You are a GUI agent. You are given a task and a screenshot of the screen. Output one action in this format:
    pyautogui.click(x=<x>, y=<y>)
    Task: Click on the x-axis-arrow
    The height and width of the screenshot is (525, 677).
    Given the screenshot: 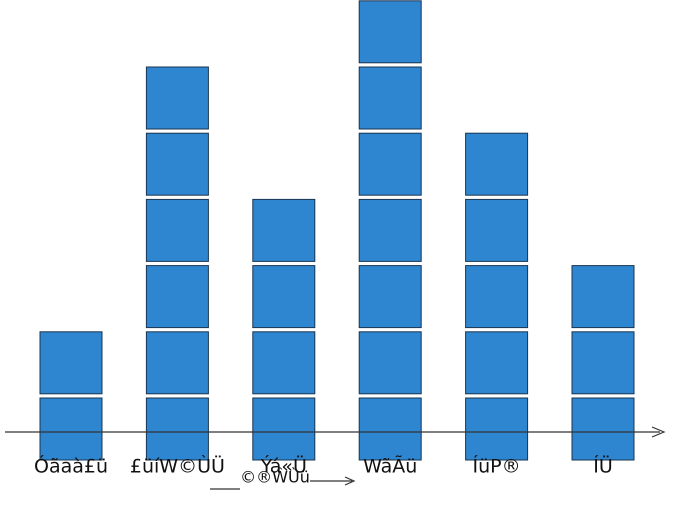 What is the action you would take?
    pyautogui.click(x=658, y=432)
    